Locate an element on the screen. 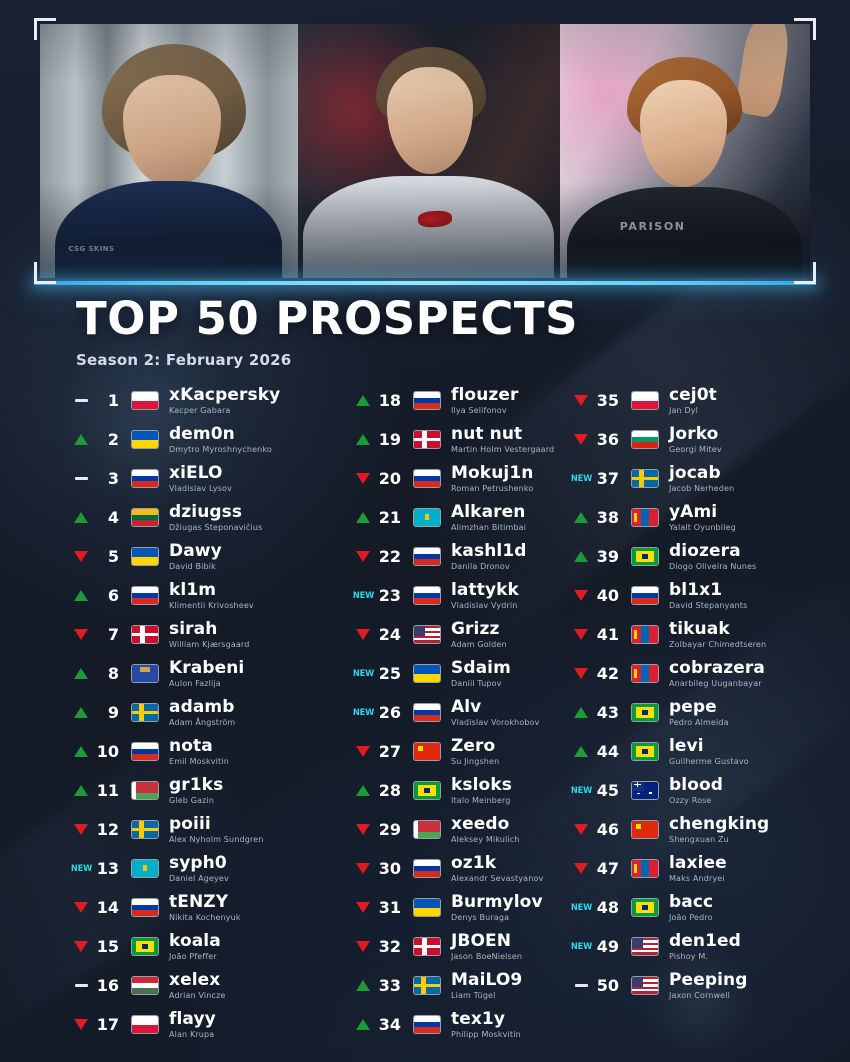  prospect-real-name: Gleb Gazin is located at coordinates (192, 800).